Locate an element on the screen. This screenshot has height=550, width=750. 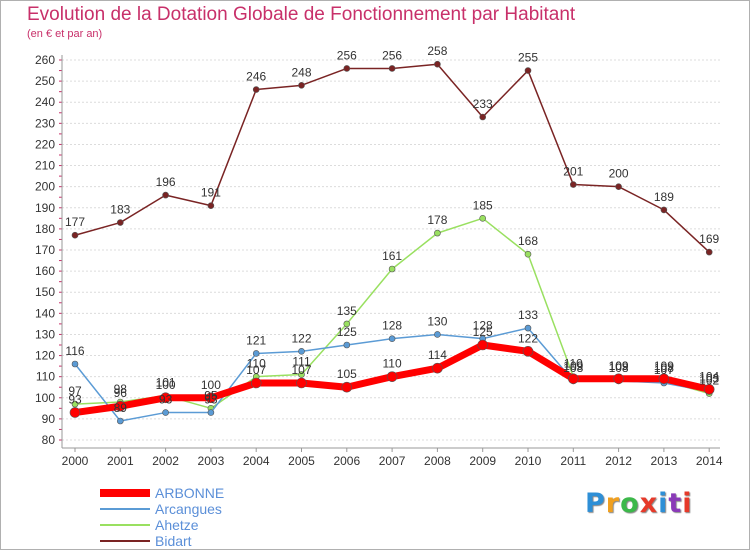
x-tick-label: 2007 is located at coordinates (392, 461).